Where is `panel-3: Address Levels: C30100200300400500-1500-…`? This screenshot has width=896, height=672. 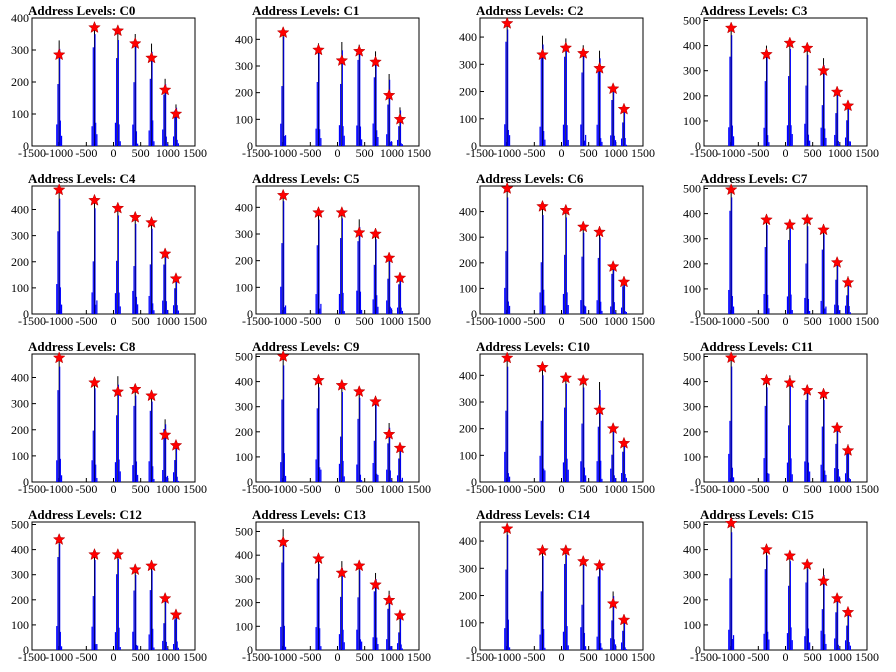
panel-3: Address Levels: C30100200300400500-1500-… is located at coordinates (781, 81).